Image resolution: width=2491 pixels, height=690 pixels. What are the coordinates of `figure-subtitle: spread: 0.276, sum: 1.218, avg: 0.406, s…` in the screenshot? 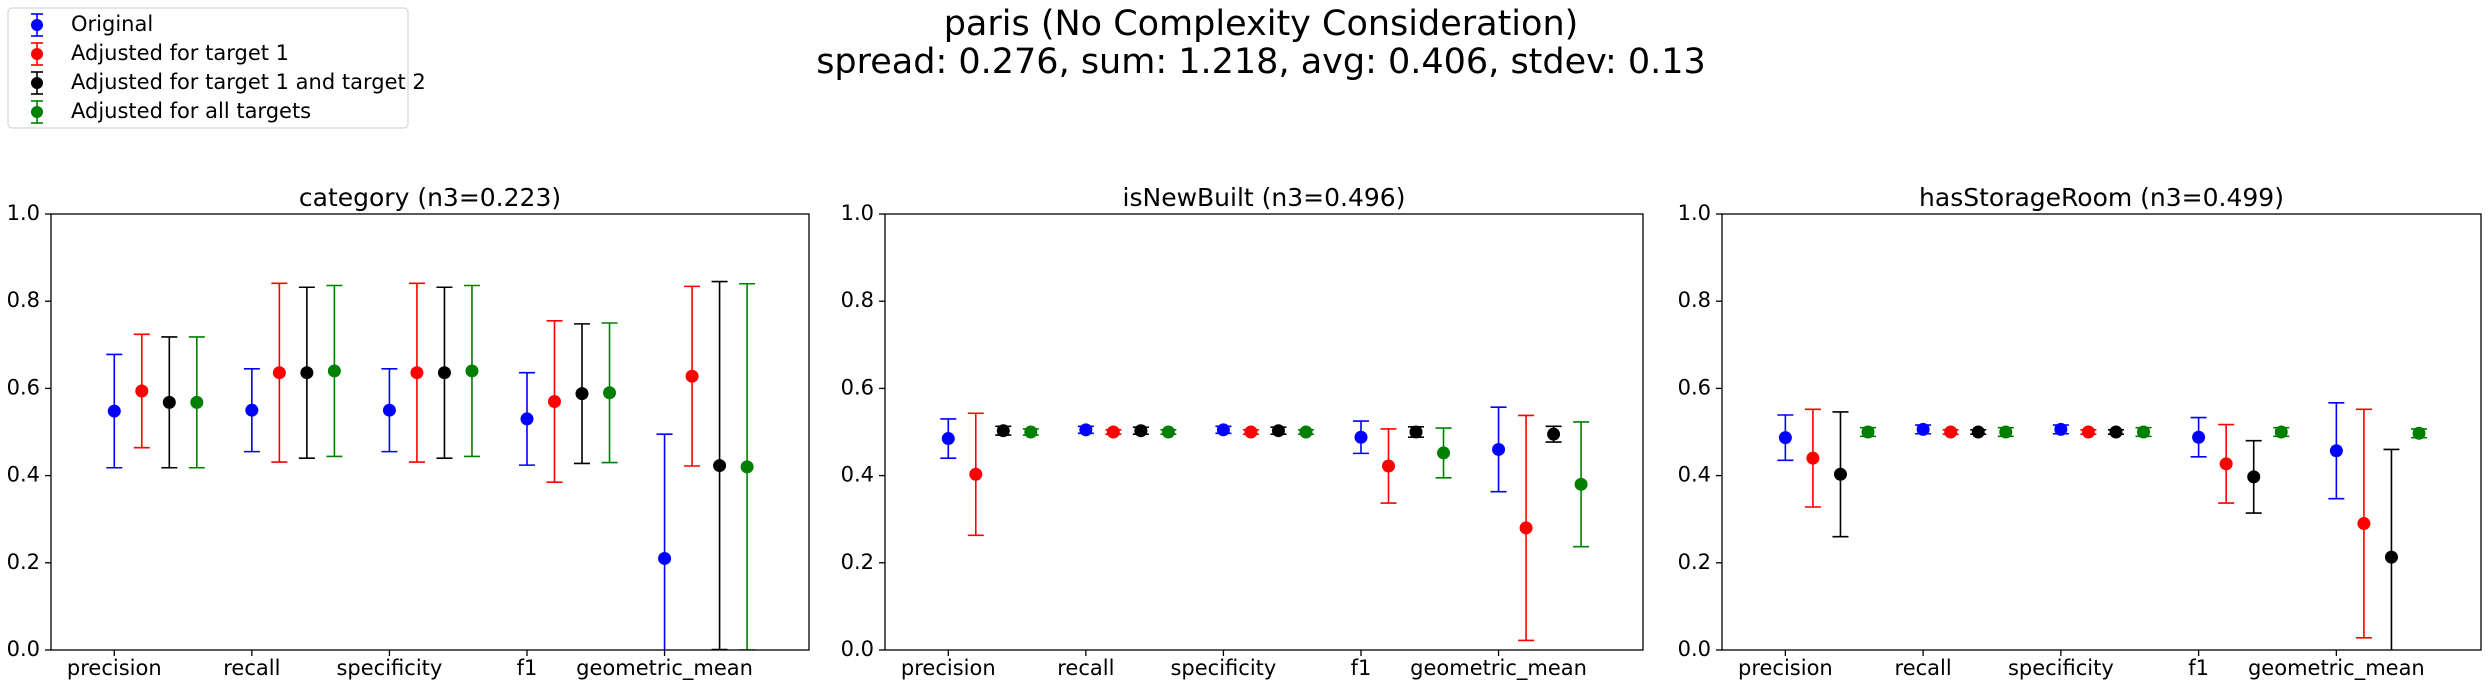 It's located at (1261, 62).